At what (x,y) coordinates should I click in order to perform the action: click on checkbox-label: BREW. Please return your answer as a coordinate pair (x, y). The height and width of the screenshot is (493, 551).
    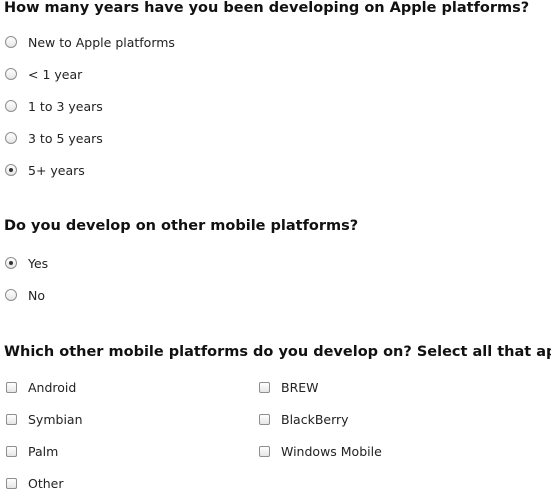
    Looking at the image, I should click on (300, 387).